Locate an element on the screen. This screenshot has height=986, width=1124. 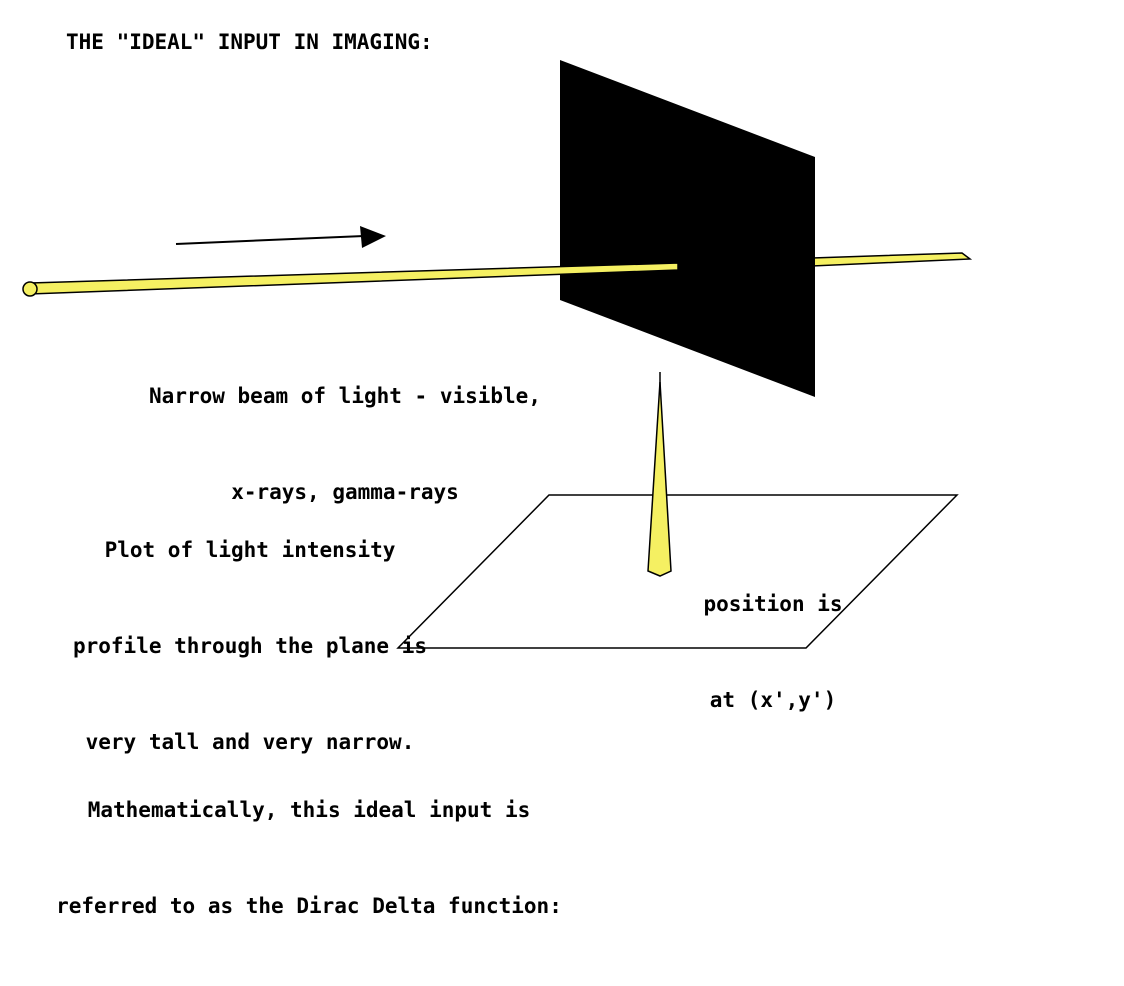
direction-arrow-shaft is located at coordinates (270, 240).